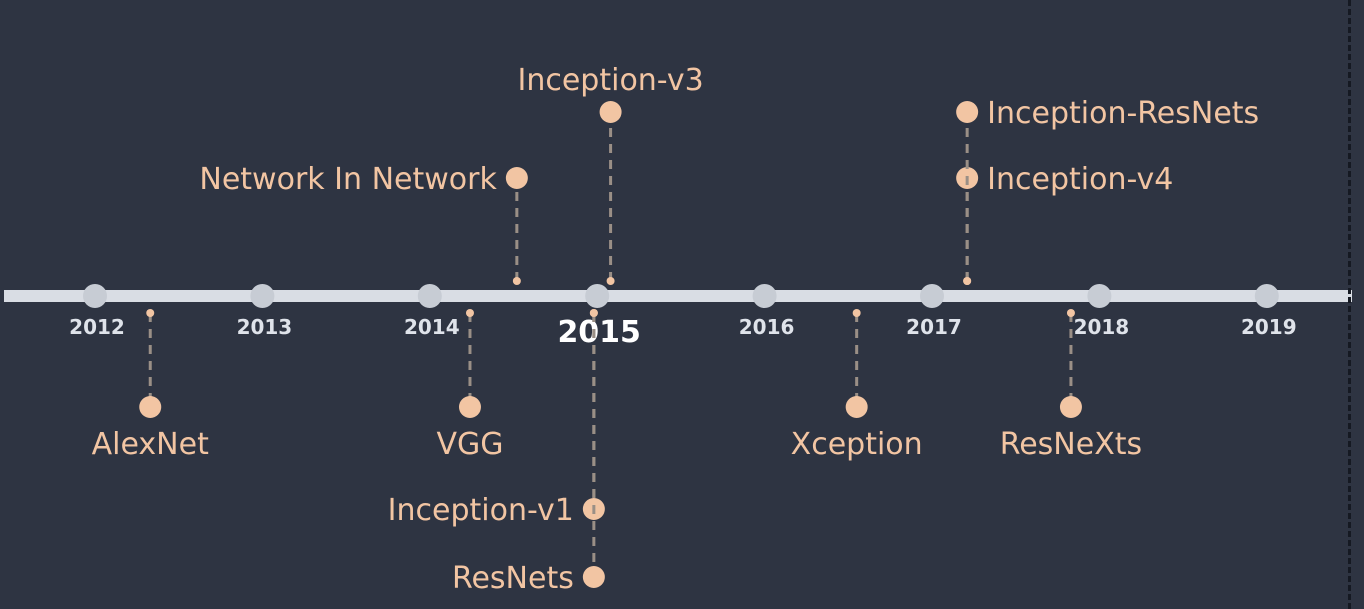 This screenshot has width=1364, height=609. Describe the element at coordinates (1099, 296) in the screenshot. I see `year-dot-2018` at that location.